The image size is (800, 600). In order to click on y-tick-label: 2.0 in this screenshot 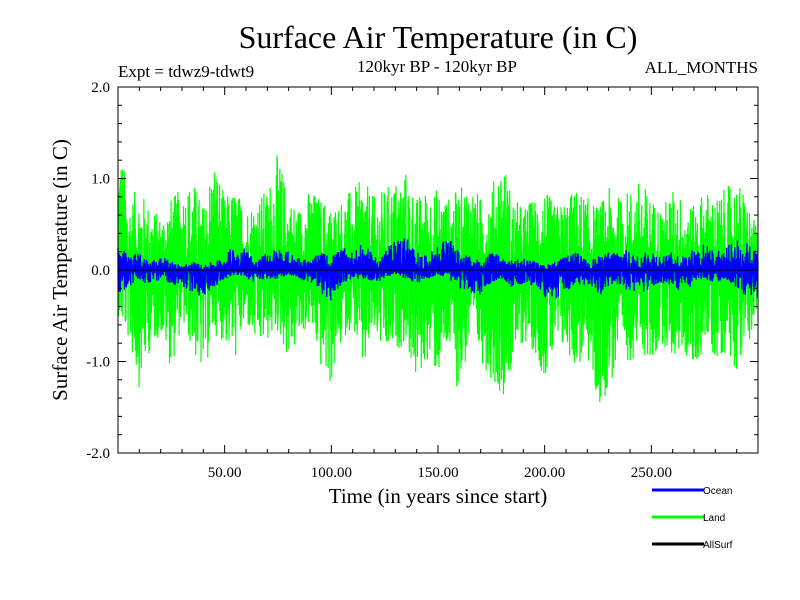, I will do `click(100, 88)`.